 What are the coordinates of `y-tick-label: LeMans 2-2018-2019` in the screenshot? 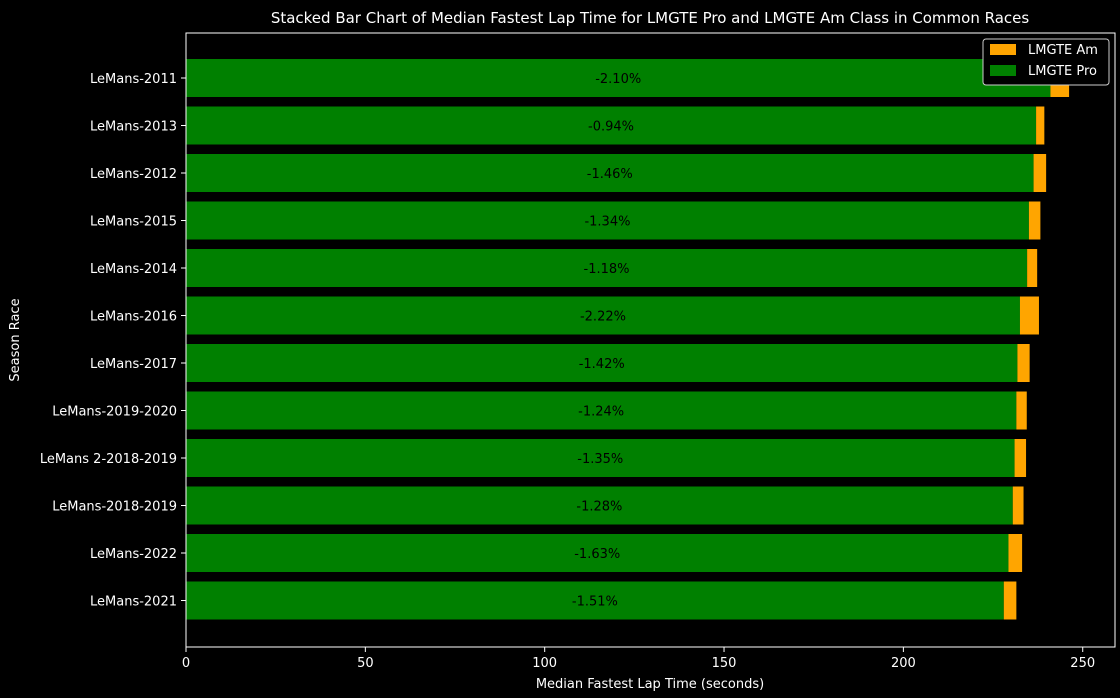 It's located at (108, 459).